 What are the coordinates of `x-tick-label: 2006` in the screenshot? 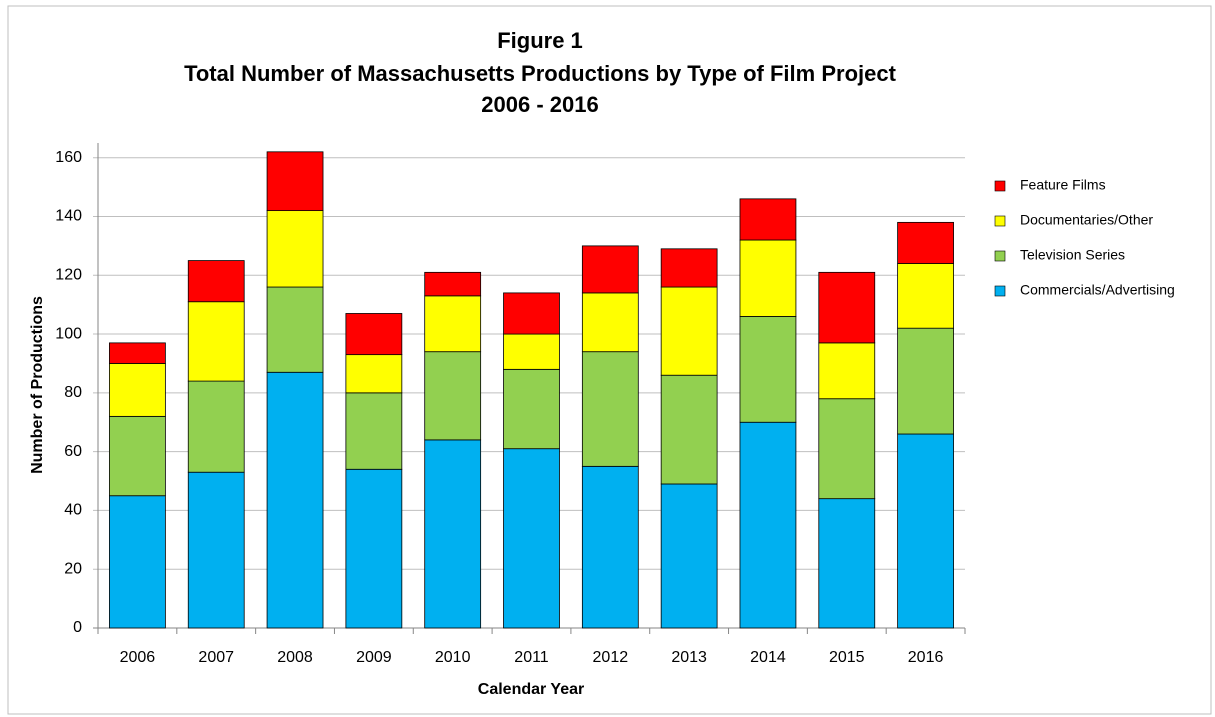 It's located at (138, 657).